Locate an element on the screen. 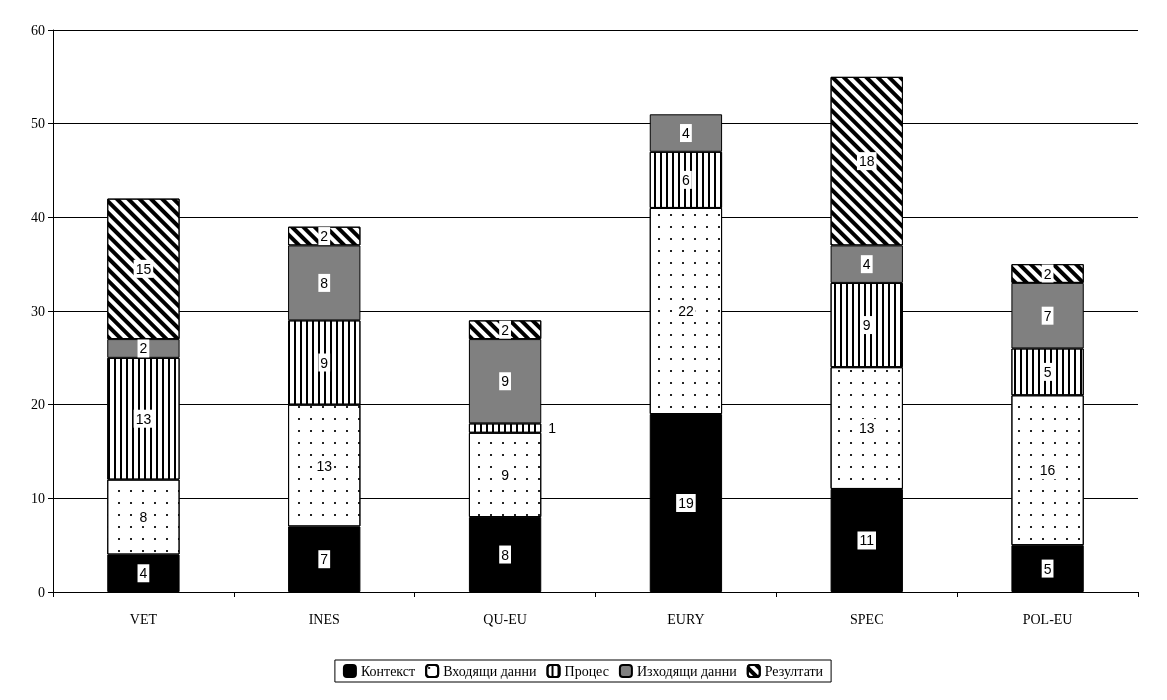 The height and width of the screenshot is (700, 1167). y-tick-label: 60 is located at coordinates (38, 30).